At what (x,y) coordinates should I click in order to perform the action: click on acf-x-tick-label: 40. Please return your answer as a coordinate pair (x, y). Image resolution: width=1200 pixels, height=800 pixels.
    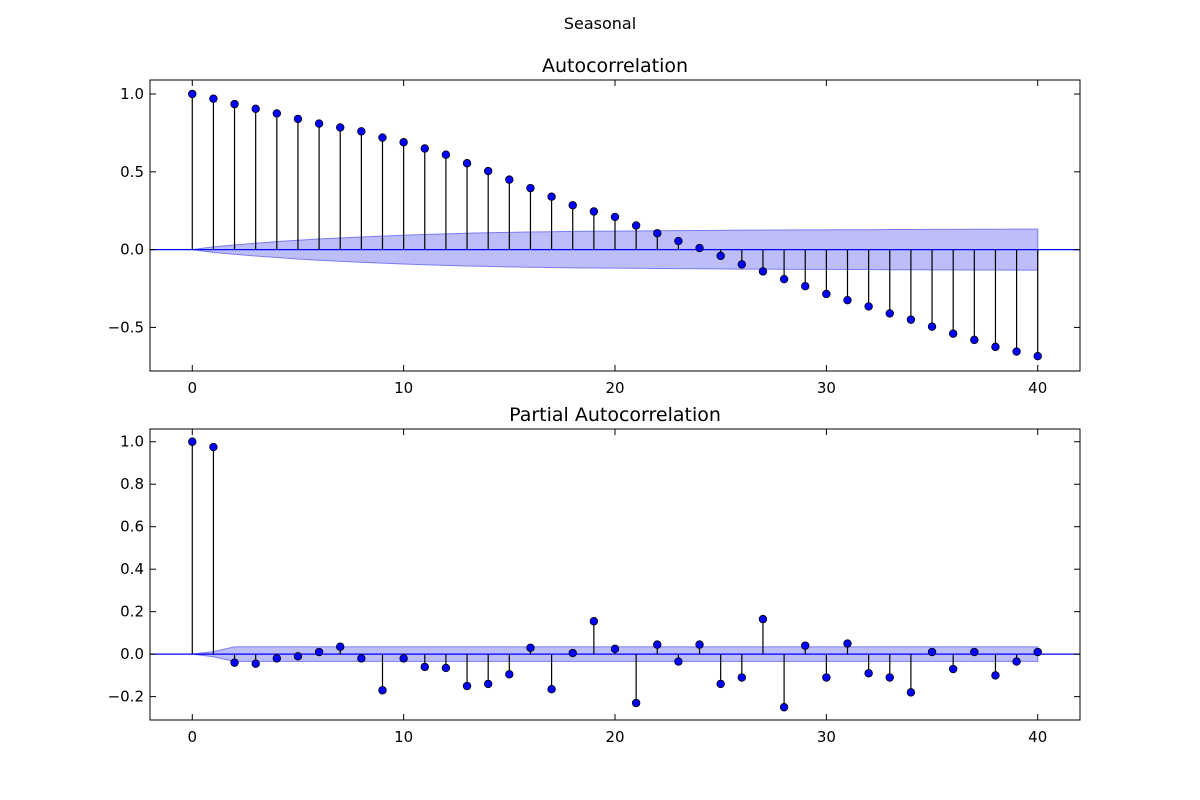
    Looking at the image, I should click on (1037, 388).